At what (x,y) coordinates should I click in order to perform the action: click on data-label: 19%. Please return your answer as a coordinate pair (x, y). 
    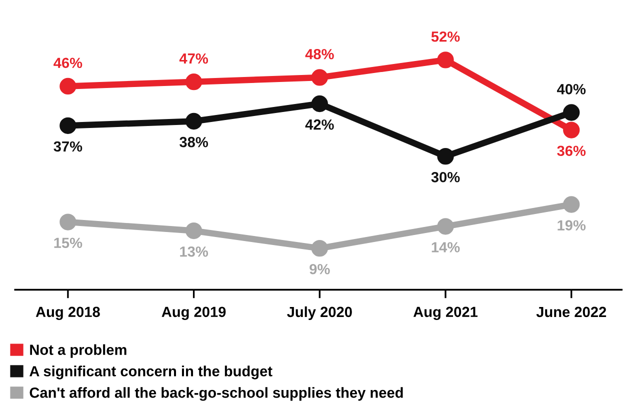
    Looking at the image, I should click on (572, 225).